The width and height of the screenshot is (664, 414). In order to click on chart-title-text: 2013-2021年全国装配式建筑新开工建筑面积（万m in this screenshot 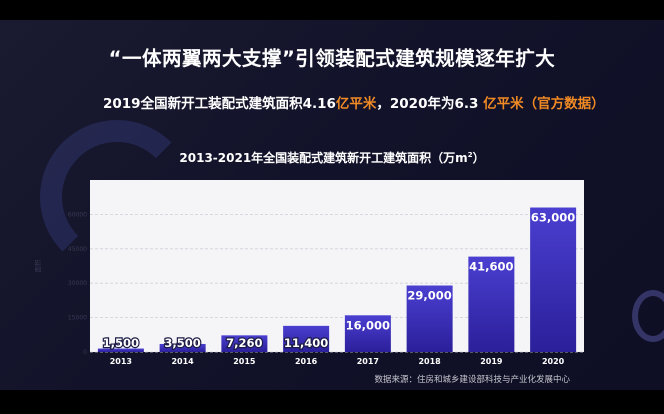, I will do `click(323, 158)`.